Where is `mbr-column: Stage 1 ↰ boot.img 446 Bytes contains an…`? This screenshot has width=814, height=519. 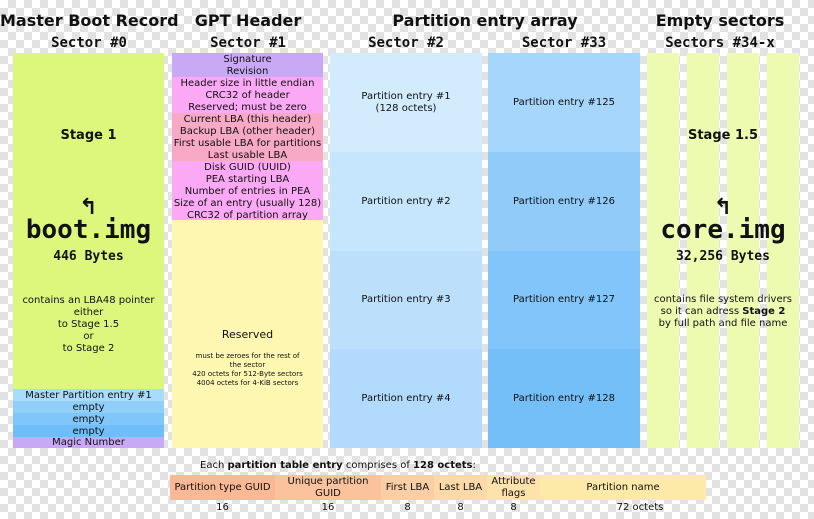
mbr-column: Stage 1 ↰ boot.img 446 Bytes contains an… is located at coordinates (88, 250).